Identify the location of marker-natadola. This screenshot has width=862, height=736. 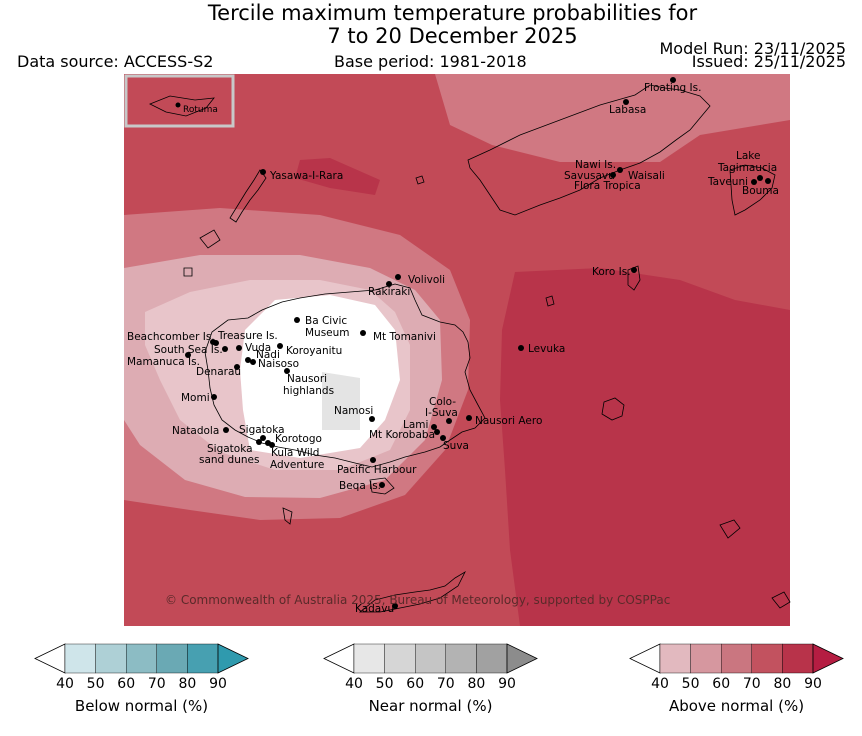
(226, 430).